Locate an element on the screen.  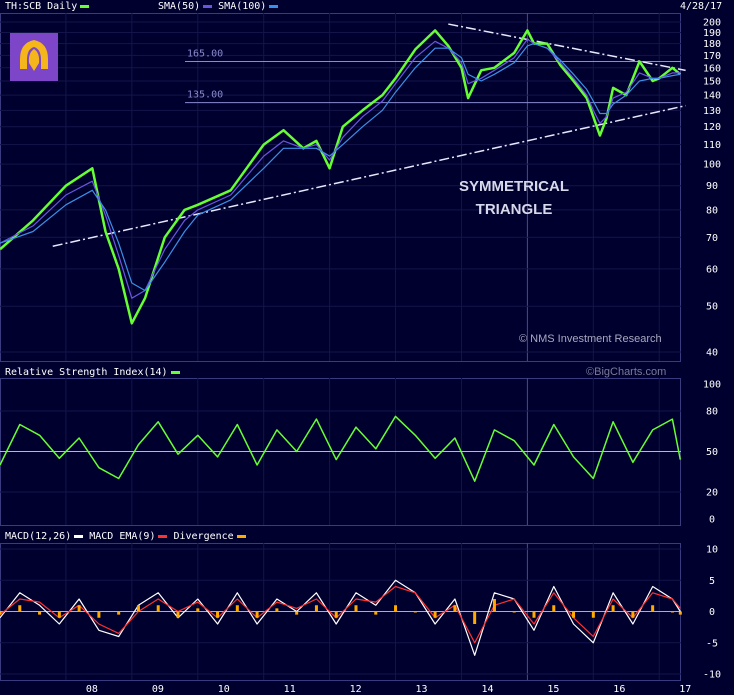
price-tick-label: 180 is located at coordinates (712, 44).